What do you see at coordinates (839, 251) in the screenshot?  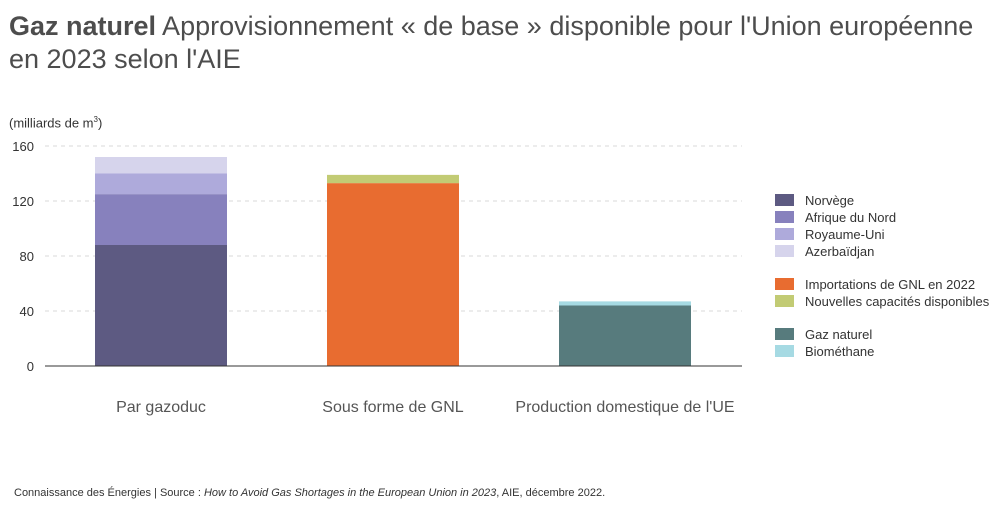 I see `legend-label: Azerbaïdjan` at bounding box center [839, 251].